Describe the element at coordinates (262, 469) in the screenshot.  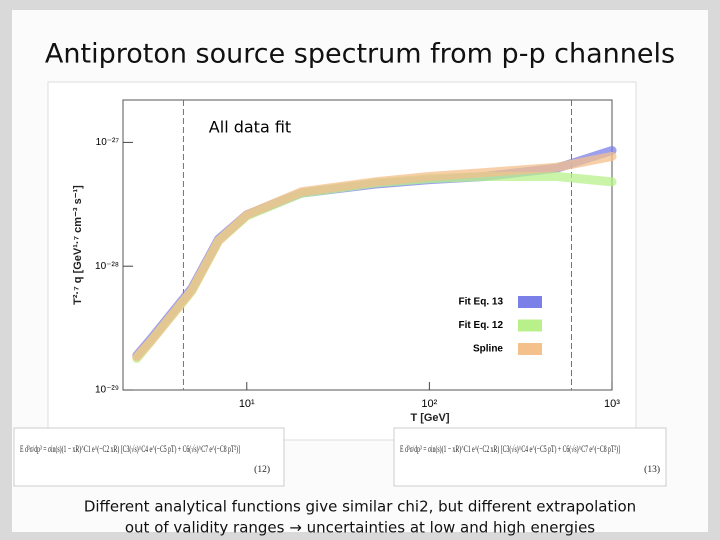
I see `equation-number: (12)` at that location.